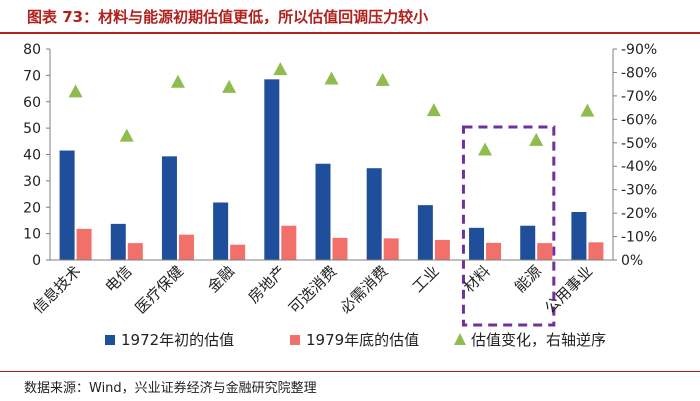  Describe the element at coordinates (110, 340) in the screenshot. I see `legend-swatch-1972` at that location.